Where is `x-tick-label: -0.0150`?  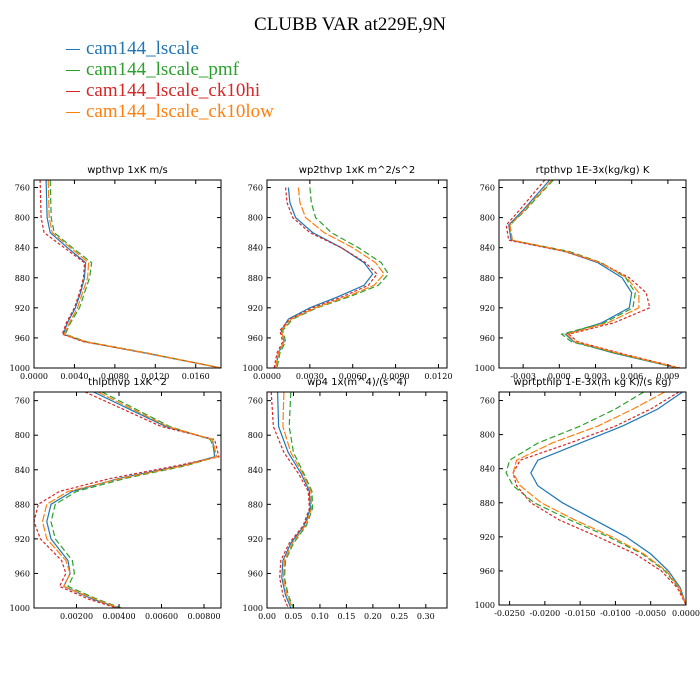
x-tick-label: -0.0150 is located at coordinates (580, 613).